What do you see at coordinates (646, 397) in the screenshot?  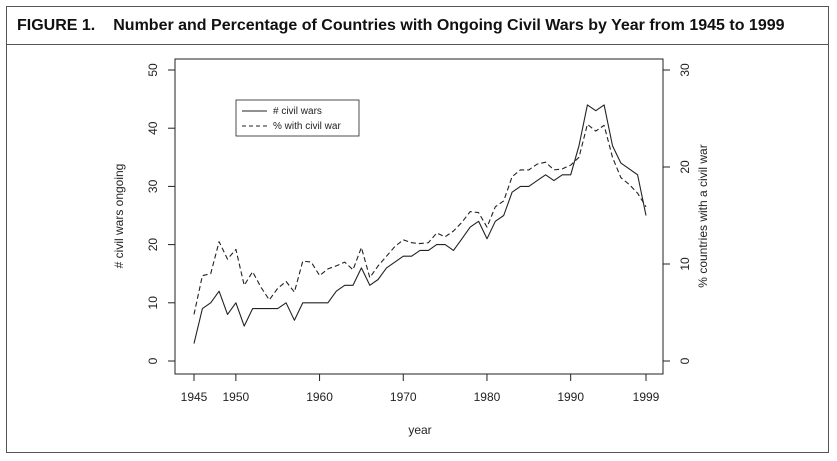 I see `x-tick-label: 1999` at bounding box center [646, 397].